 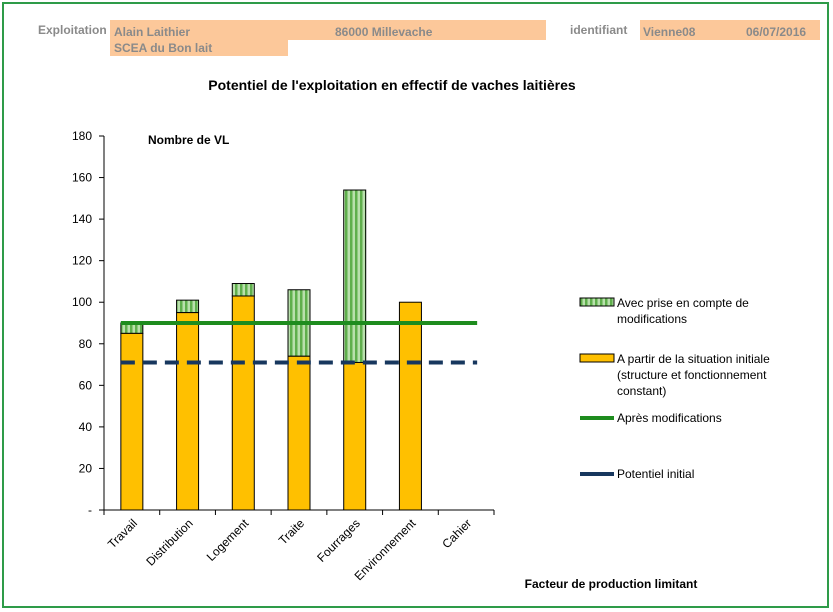 I want to click on legend-label-initial: constant), so click(x=641, y=391).